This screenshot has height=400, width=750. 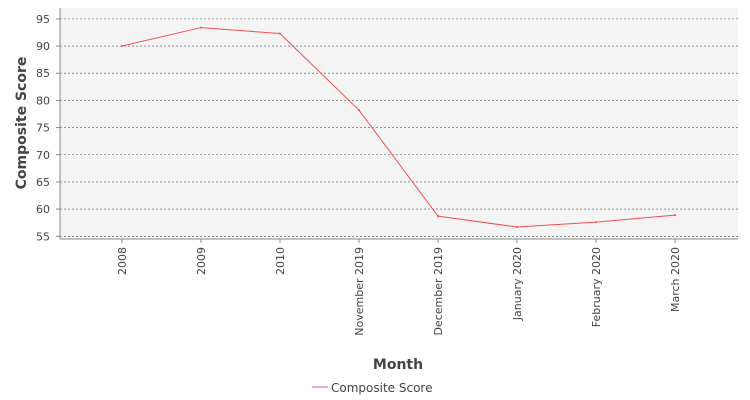 I want to click on y-tick-label: 75, so click(x=43, y=128).